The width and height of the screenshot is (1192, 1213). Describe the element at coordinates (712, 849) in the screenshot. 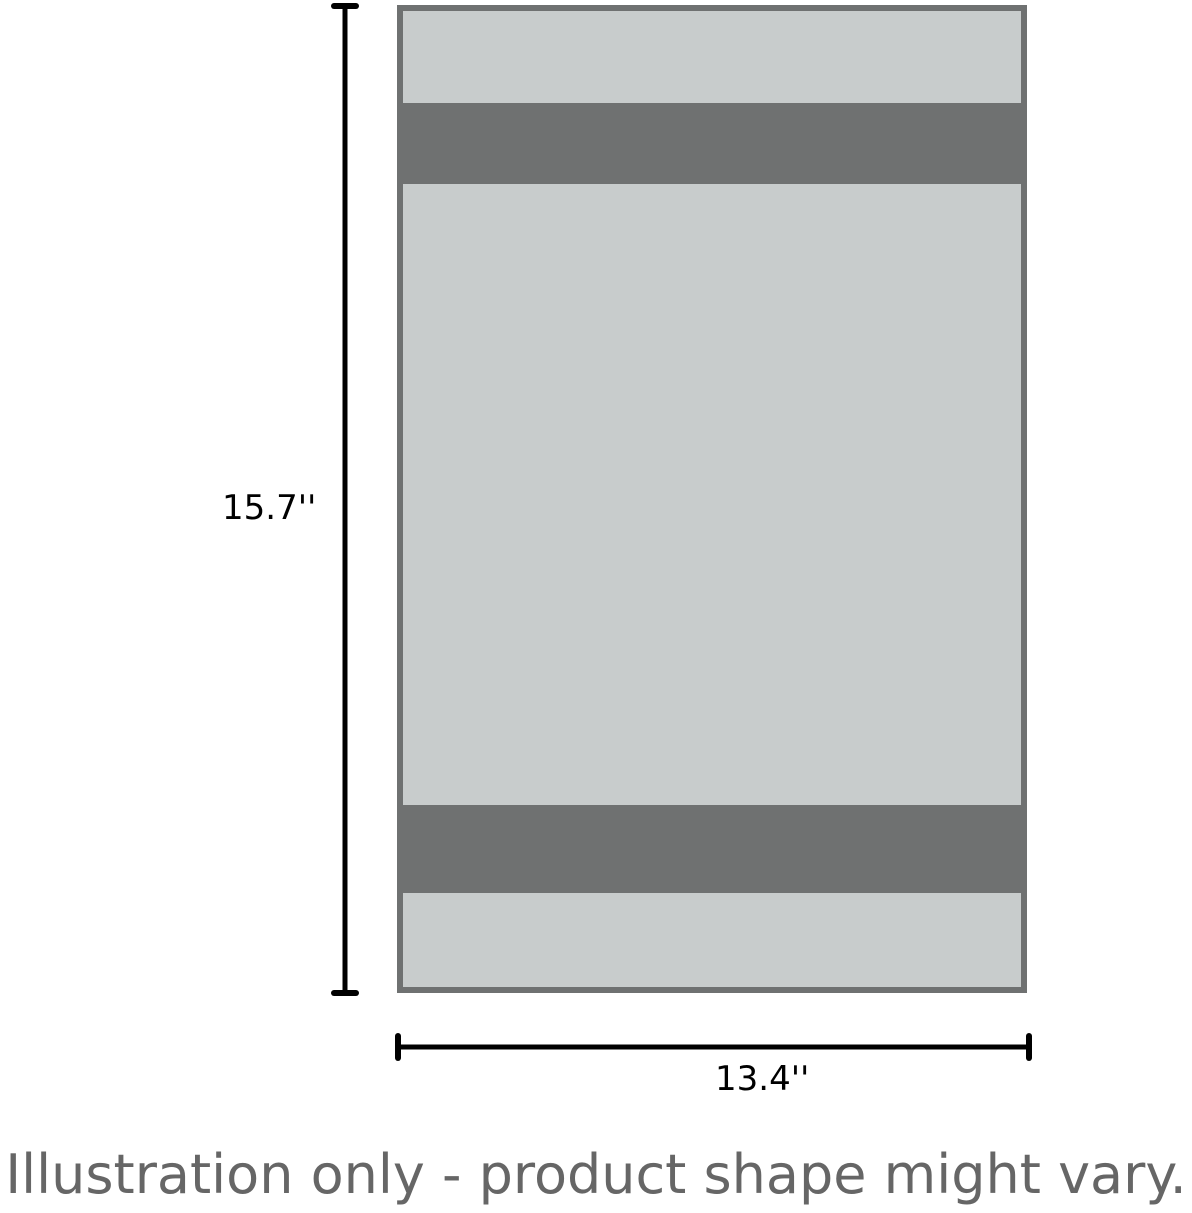

I see `bottom-band` at that location.